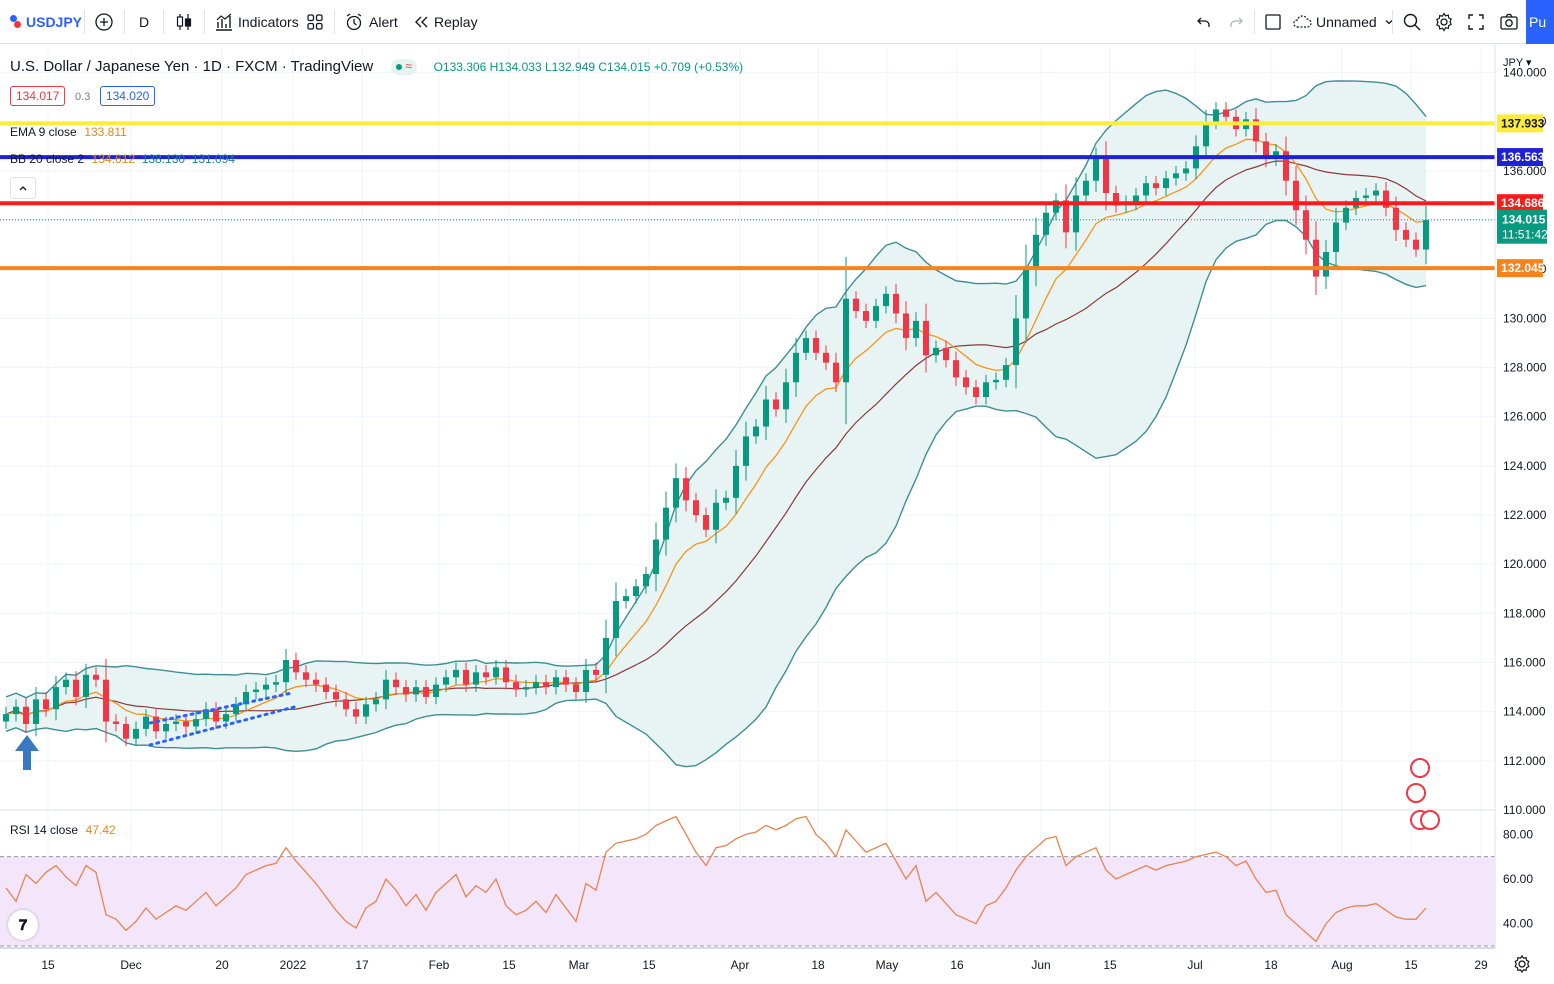 The width and height of the screenshot is (1554, 984). Describe the element at coordinates (1273, 22) in the screenshot. I see `layout-select-button` at that location.